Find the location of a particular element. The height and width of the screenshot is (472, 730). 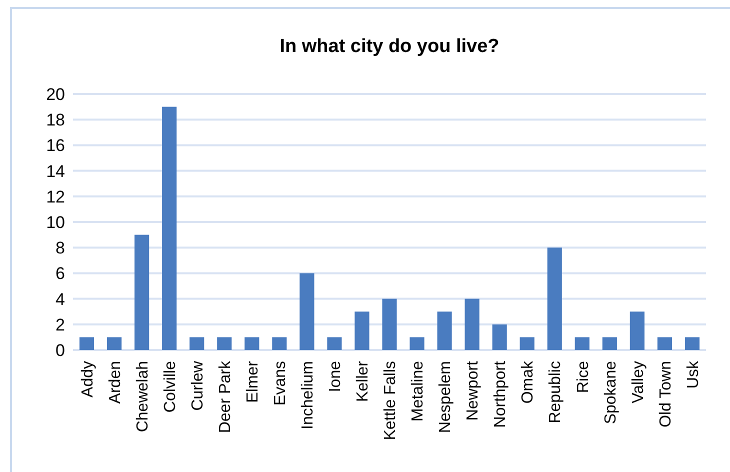

chart-title: In what city do you live? is located at coordinates (390, 46).